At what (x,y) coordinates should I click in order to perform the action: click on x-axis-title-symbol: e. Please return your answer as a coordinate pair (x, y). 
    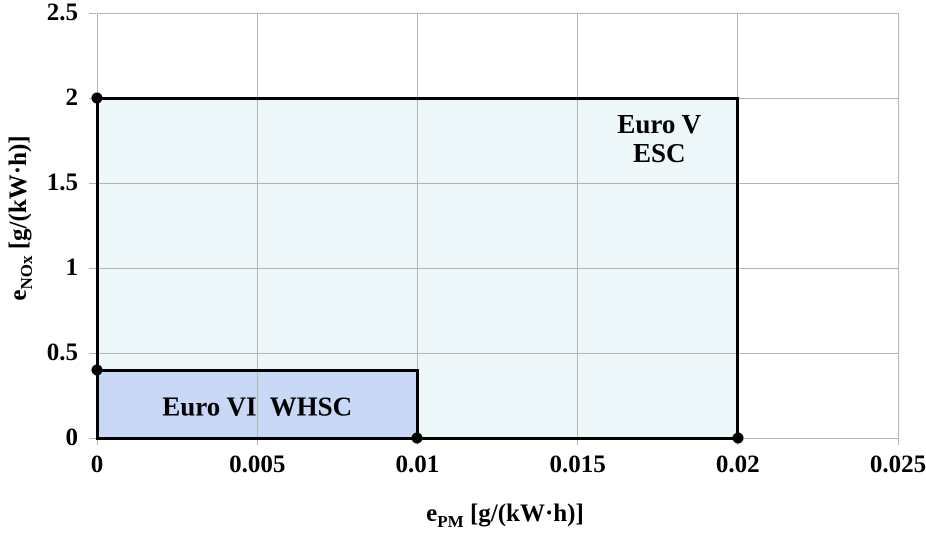
    Looking at the image, I should click on (432, 513).